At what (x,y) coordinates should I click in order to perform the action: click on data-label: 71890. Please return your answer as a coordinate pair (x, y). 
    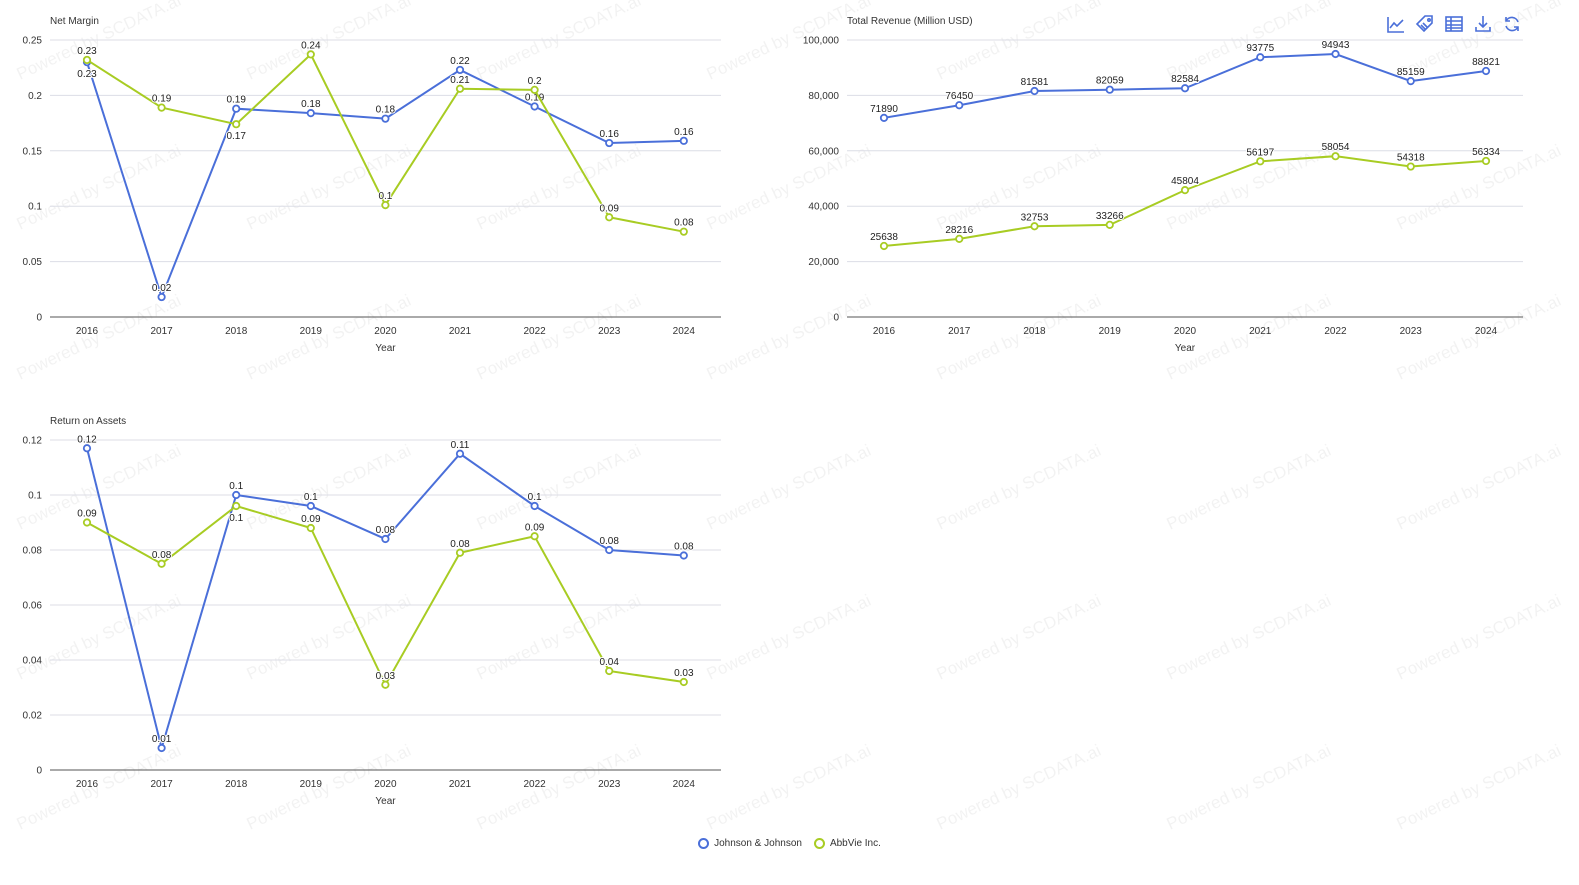
    Looking at the image, I should click on (884, 109).